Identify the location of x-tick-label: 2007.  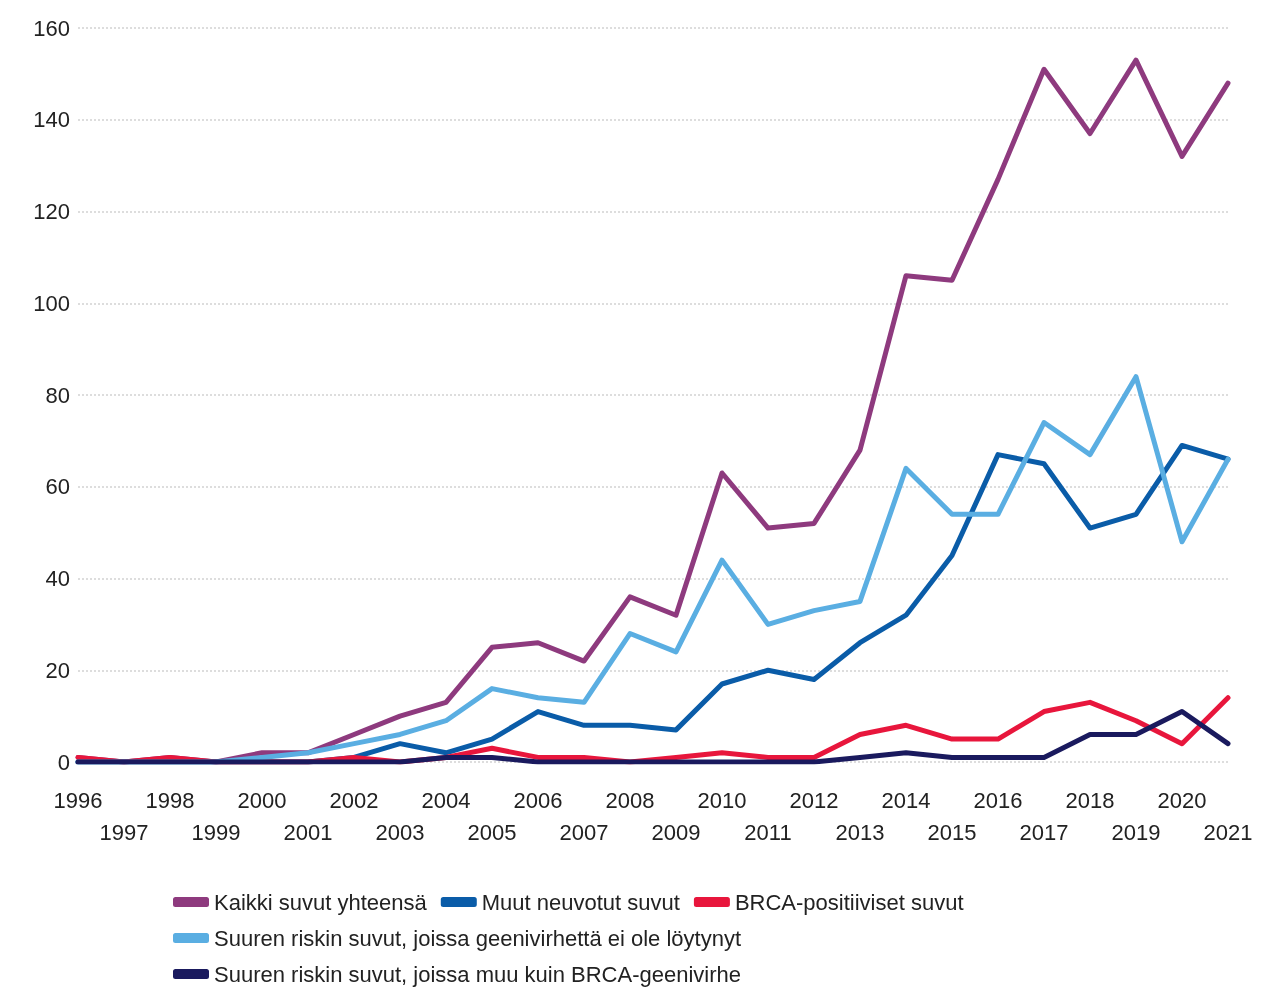
(584, 832).